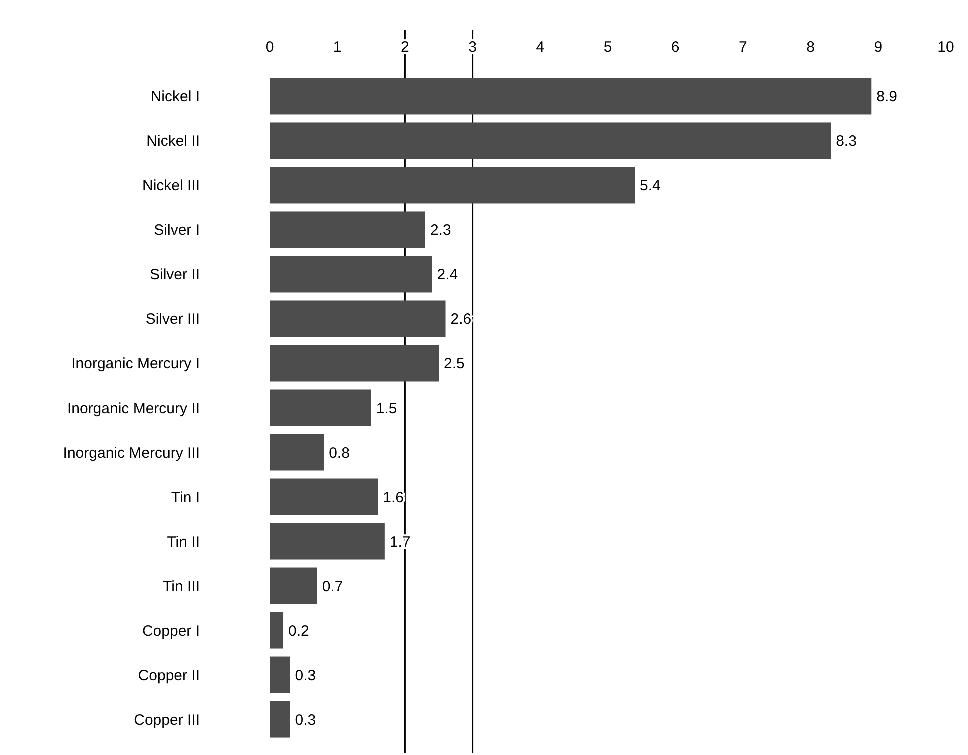 This screenshot has width=968, height=755. What do you see at coordinates (743, 47) in the screenshot?
I see `x-tick-label: 7` at bounding box center [743, 47].